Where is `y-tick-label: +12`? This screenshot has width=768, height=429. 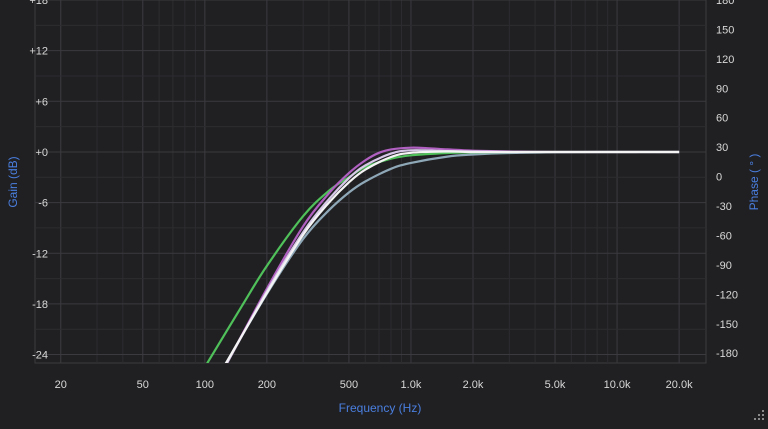 y-tick-label: +12 is located at coordinates (38, 52).